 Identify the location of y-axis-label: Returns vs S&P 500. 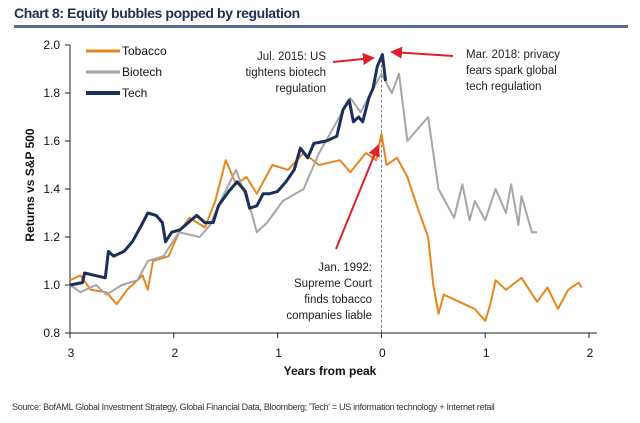
(30, 184).